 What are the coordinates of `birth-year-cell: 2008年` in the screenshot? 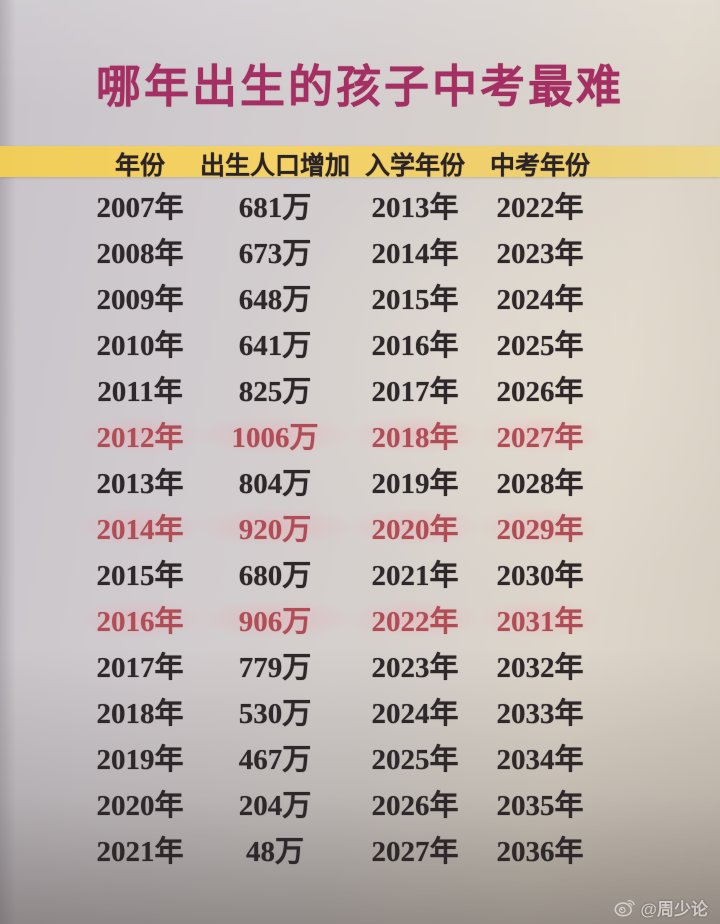 It's located at (140, 254).